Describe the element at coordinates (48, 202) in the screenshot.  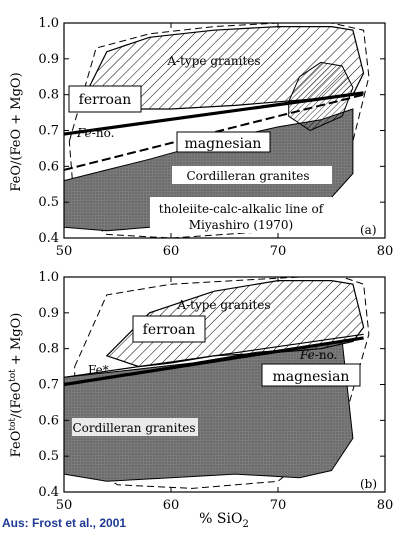
I see `y-tick-label-a: 0.5` at that location.